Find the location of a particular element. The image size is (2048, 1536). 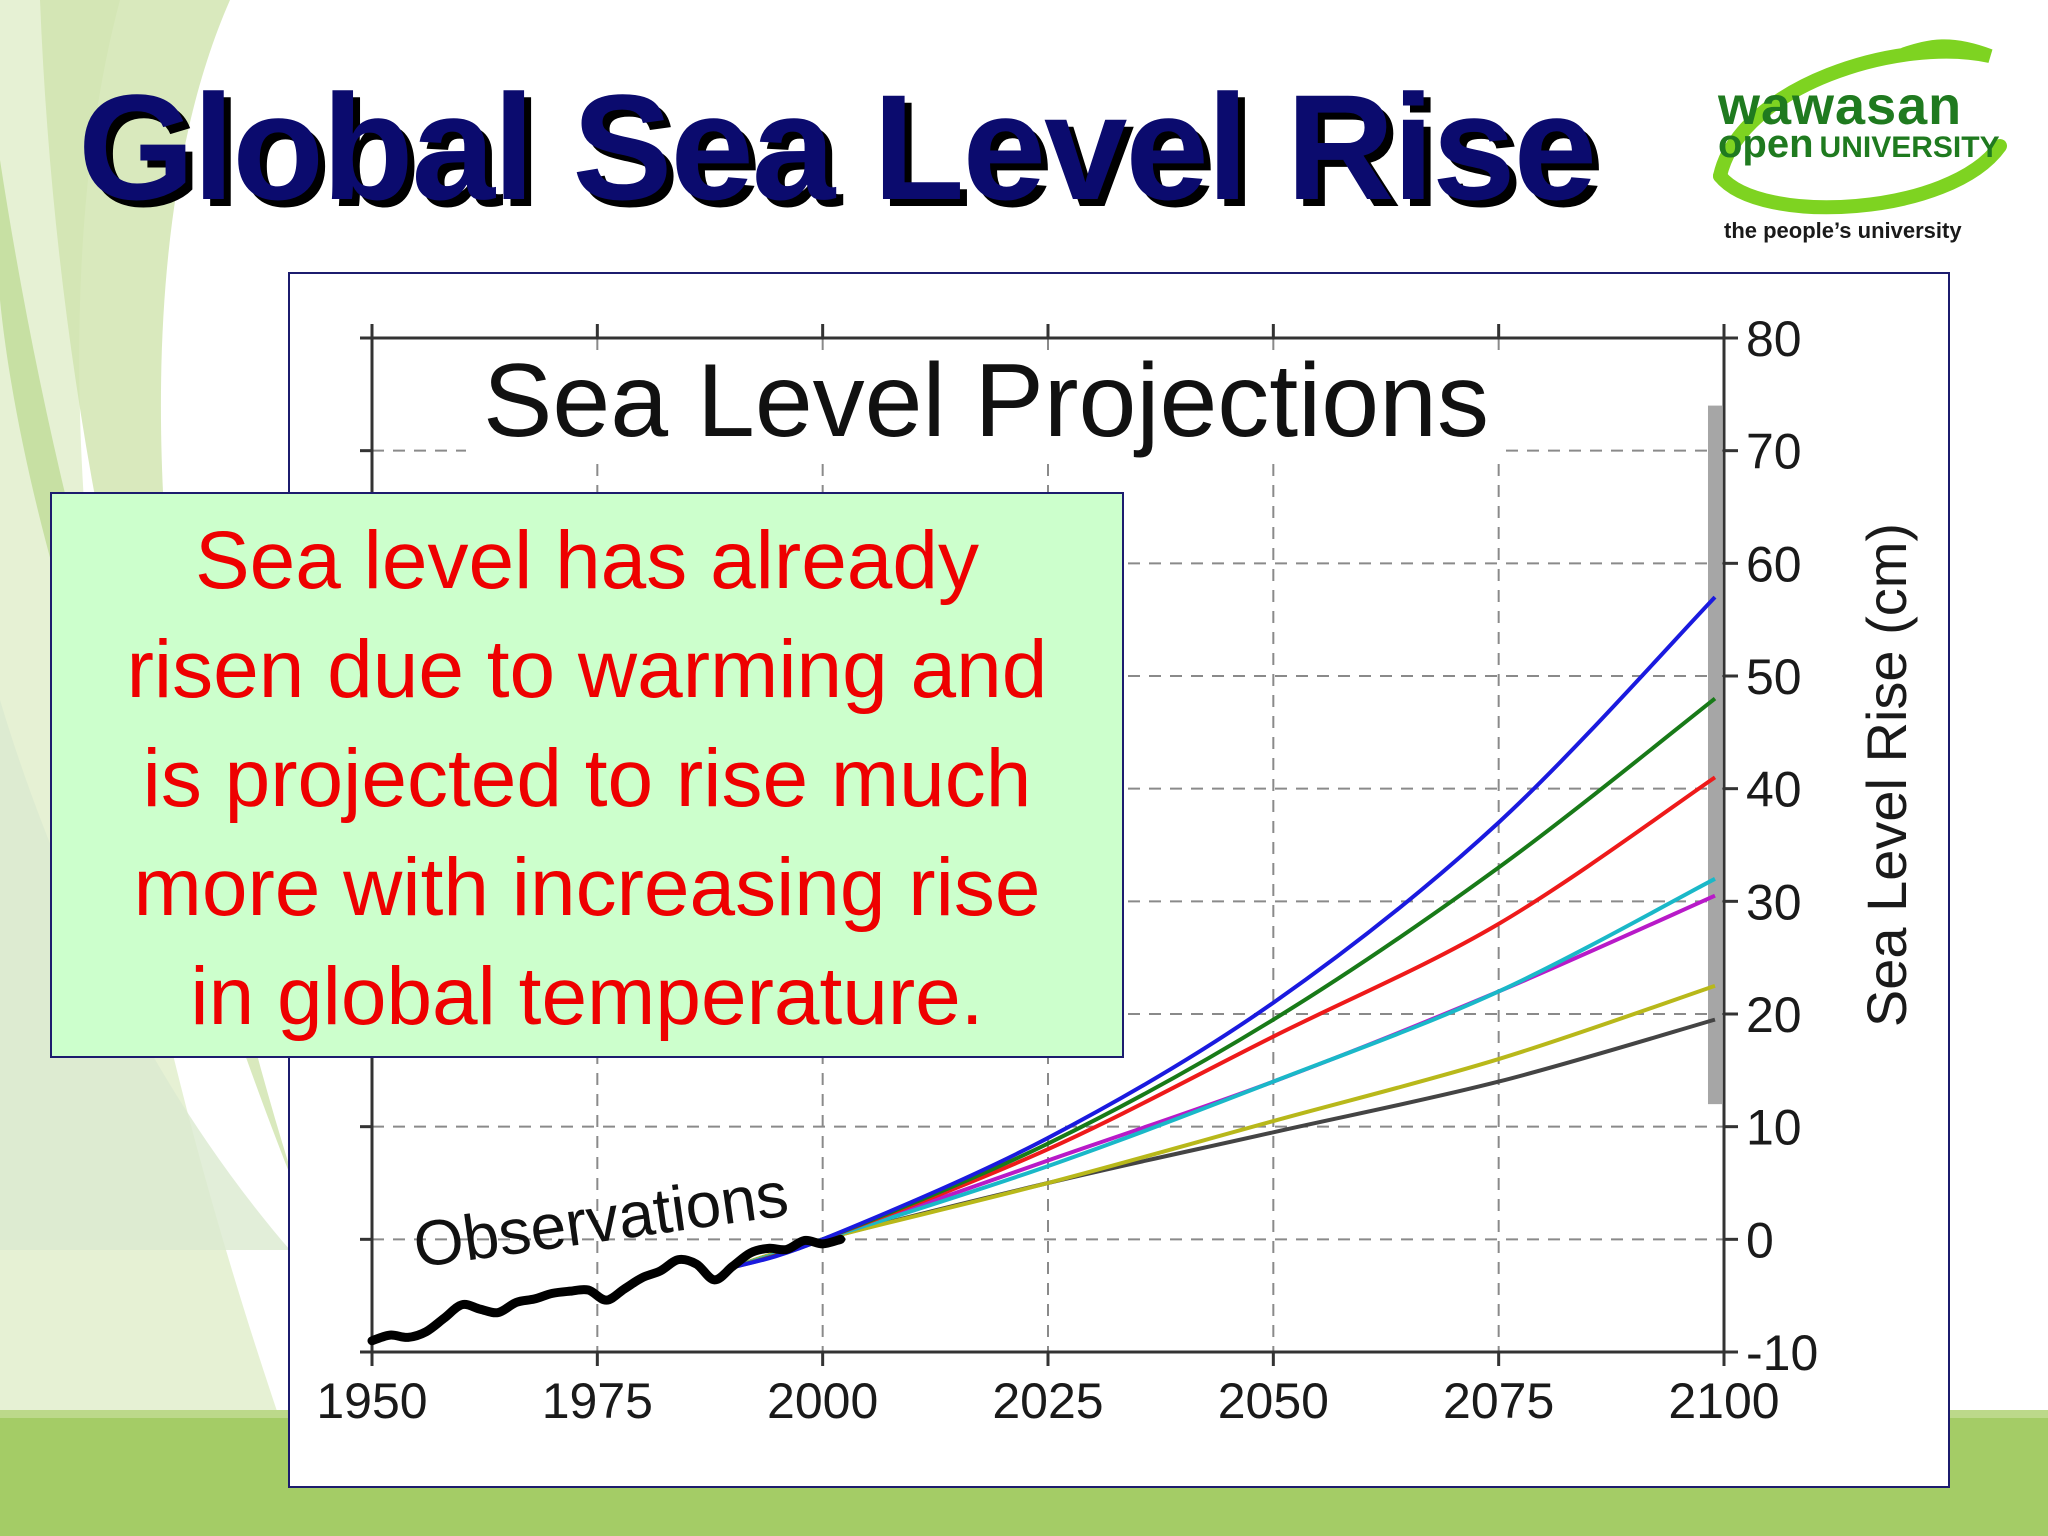

callout-line-1: Sea level has already is located at coordinates (587, 560).